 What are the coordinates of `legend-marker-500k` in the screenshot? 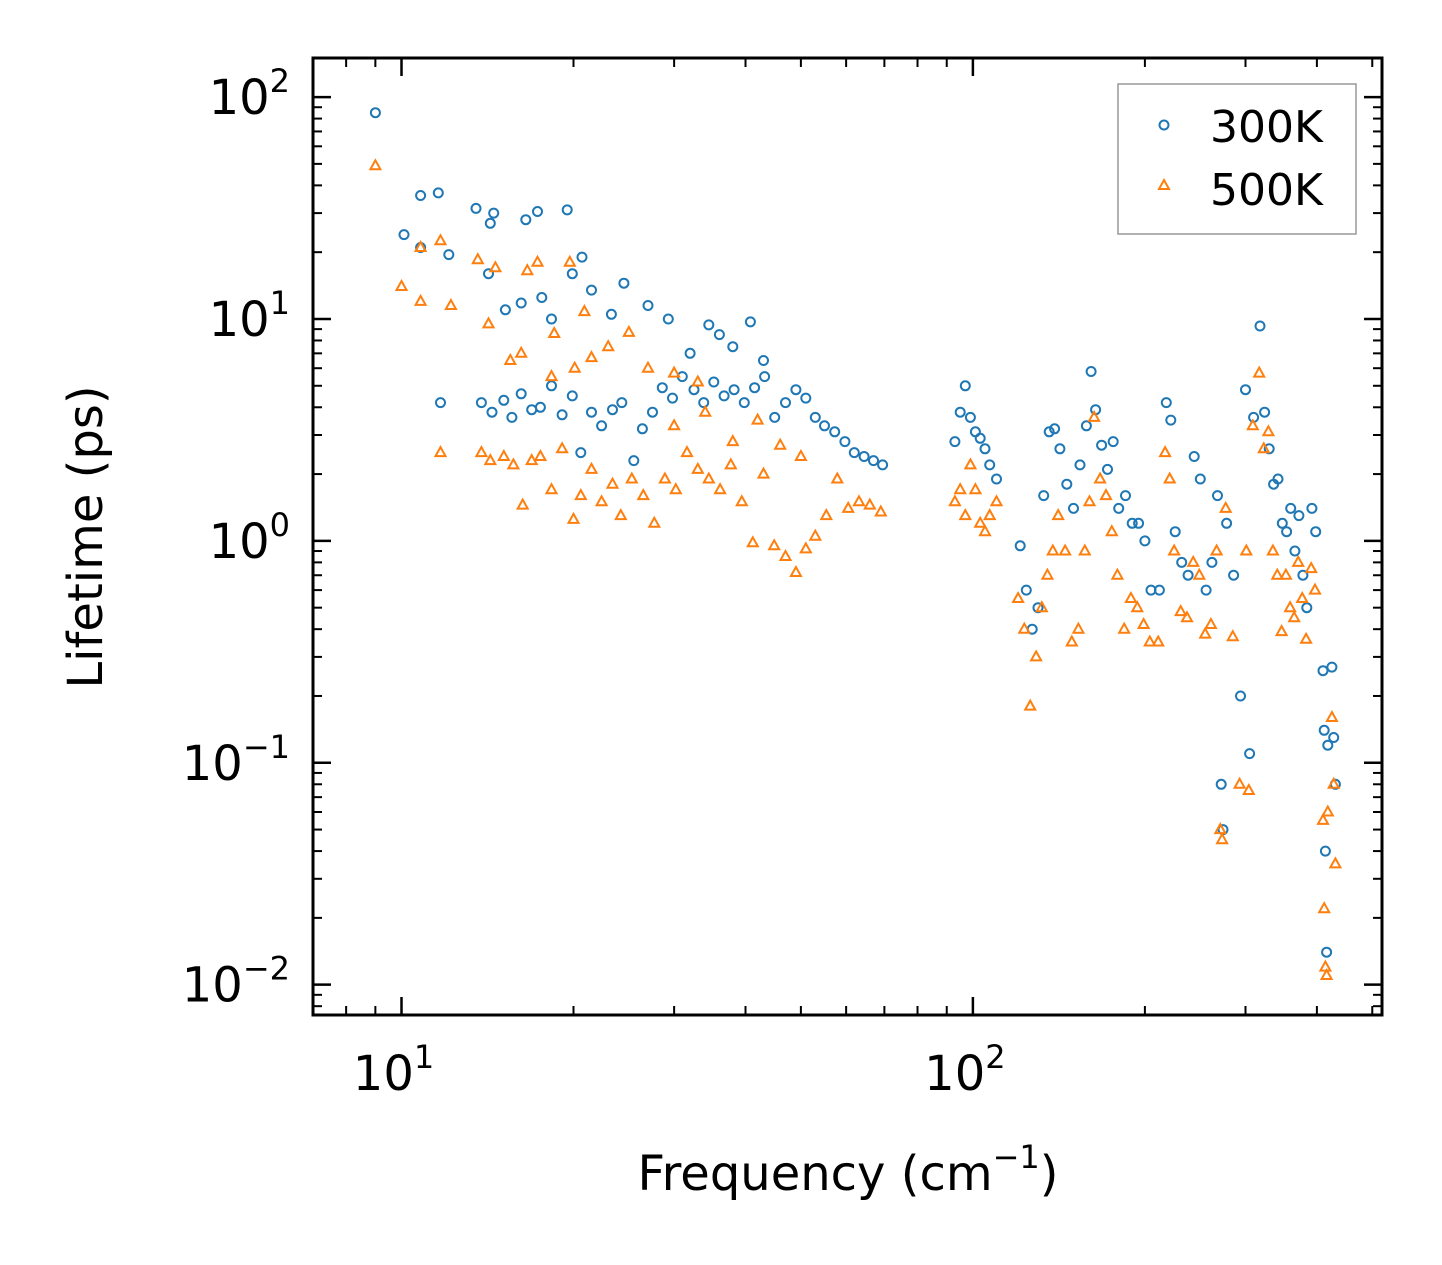 It's located at (1164, 183).